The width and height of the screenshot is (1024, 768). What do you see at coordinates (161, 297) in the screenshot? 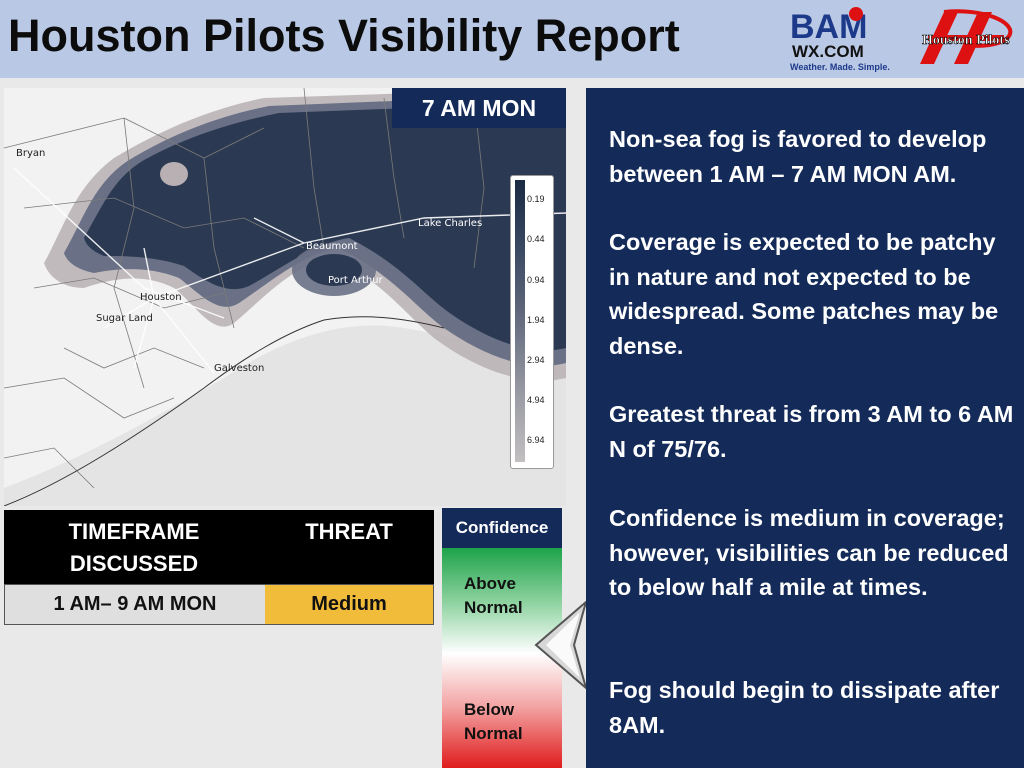
I see `map-city-houston: Houston` at bounding box center [161, 297].